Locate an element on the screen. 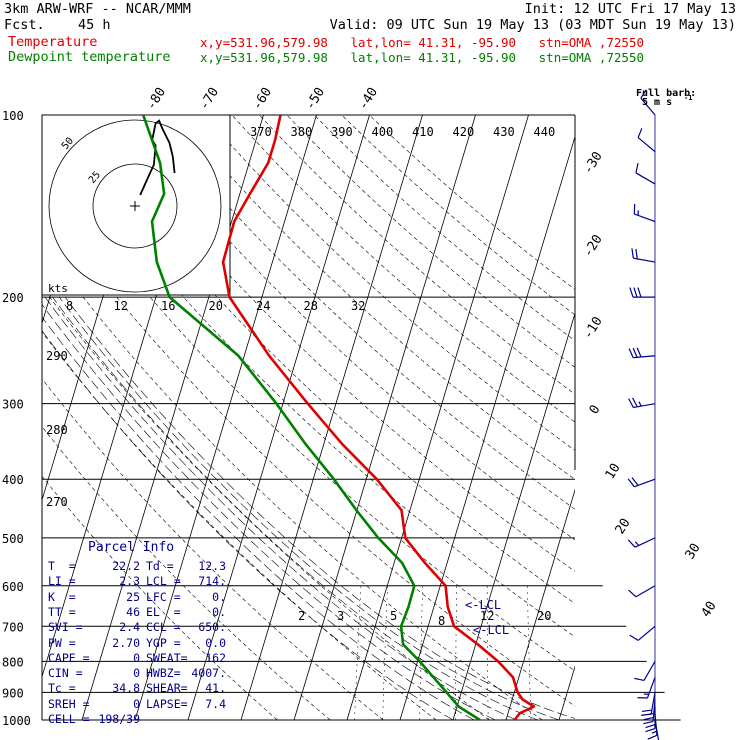  theta-label: 400 is located at coordinates (383, 132).